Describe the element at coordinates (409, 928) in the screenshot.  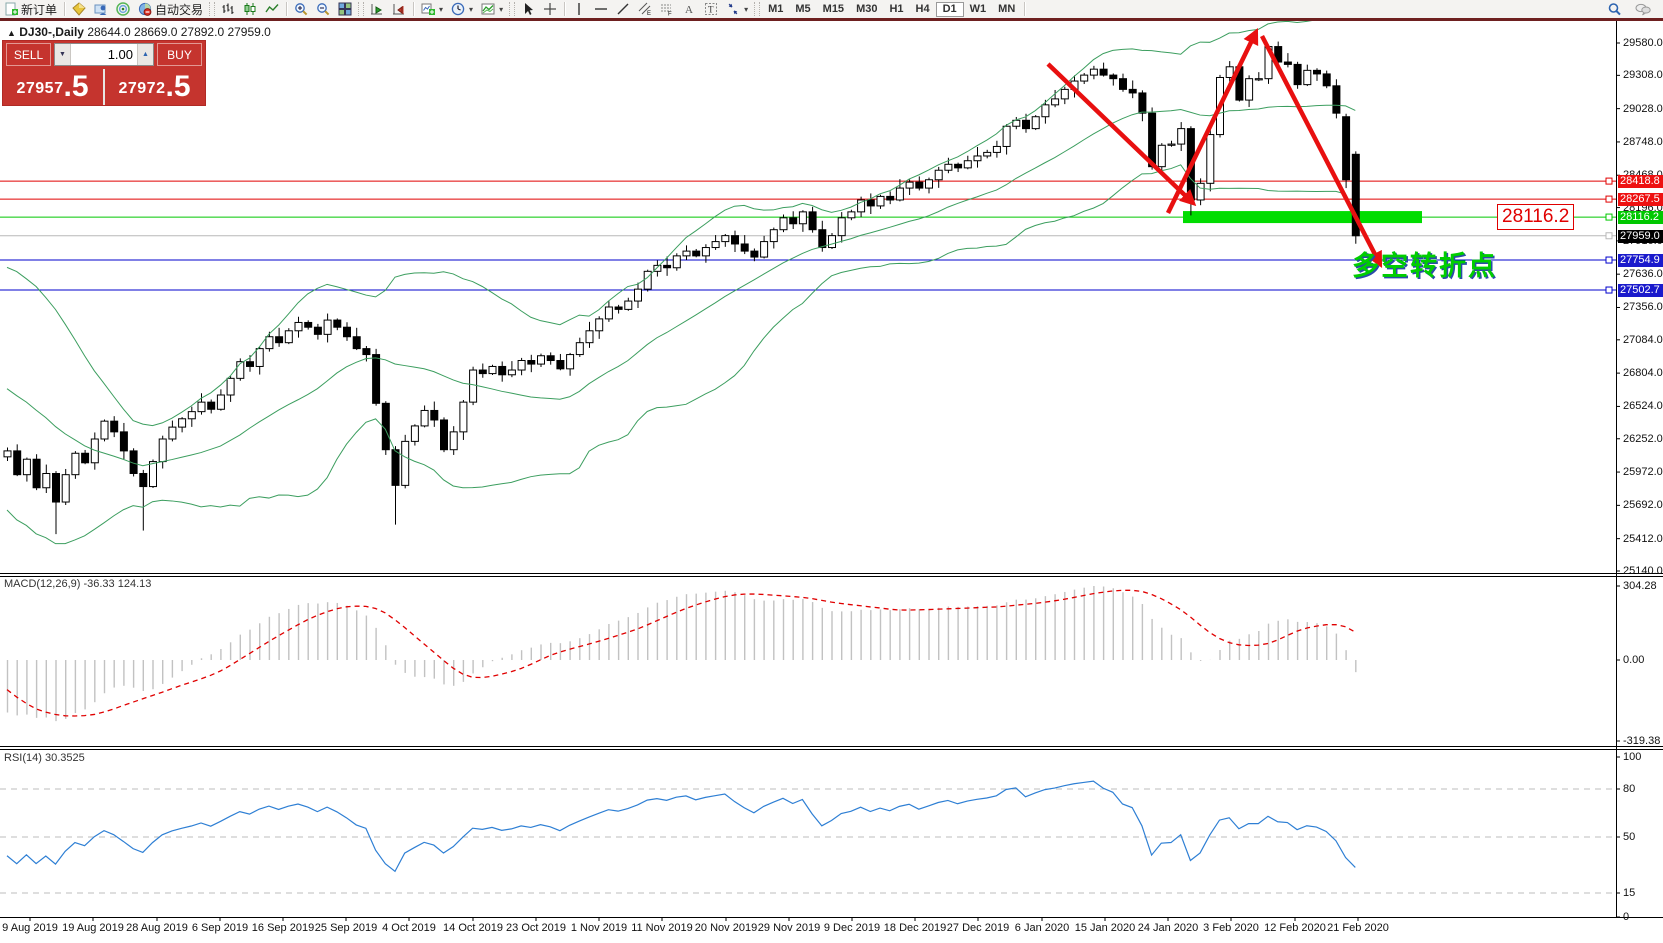
I see `date-axis-label: 4 Oct 2019` at that location.